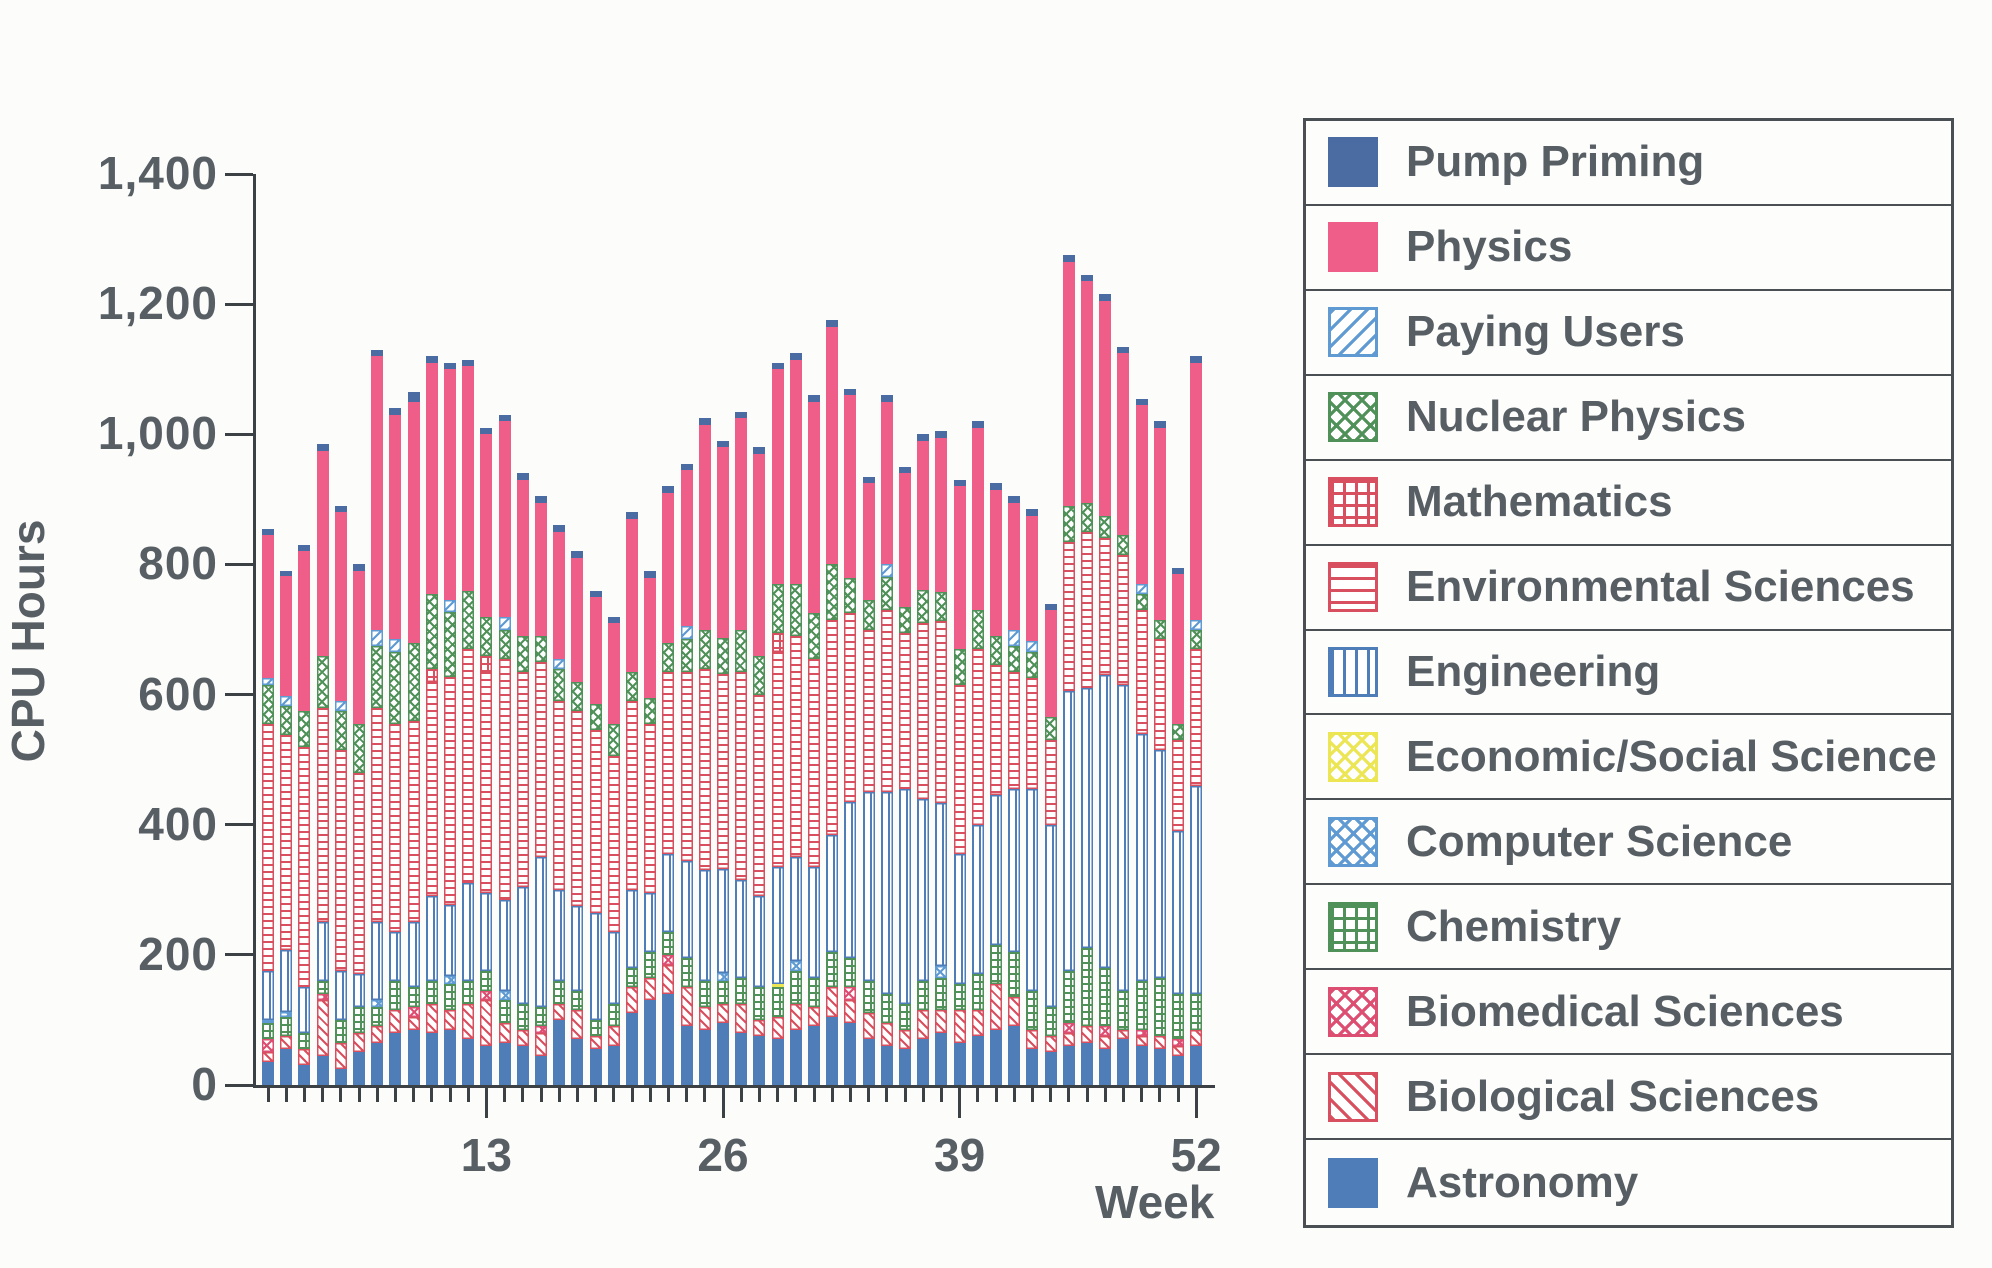 This screenshot has height=1268, width=1992. What do you see at coordinates (1353, 1011) in the screenshot?
I see `pink-crosshatch-swatch-icon` at bounding box center [1353, 1011].